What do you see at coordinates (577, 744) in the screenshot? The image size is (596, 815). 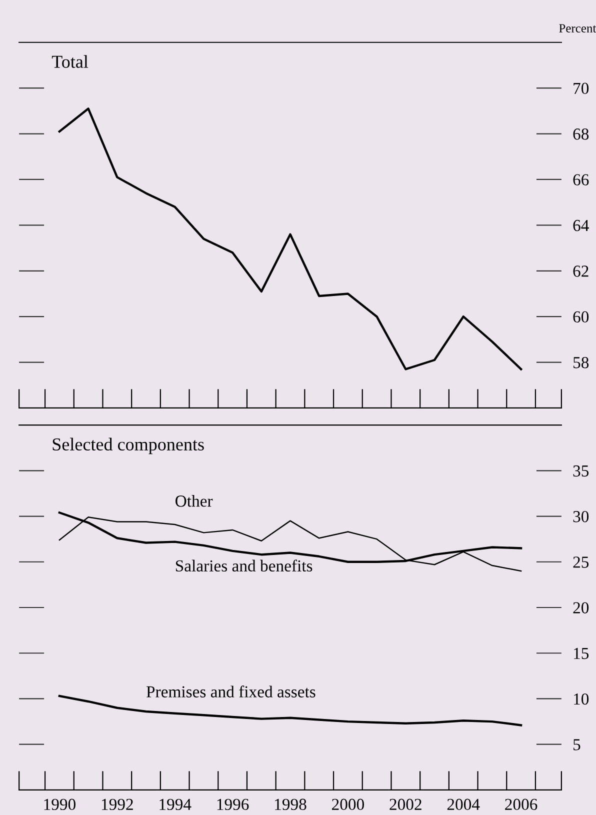 I see `y-tick-label: 5` at bounding box center [577, 744].